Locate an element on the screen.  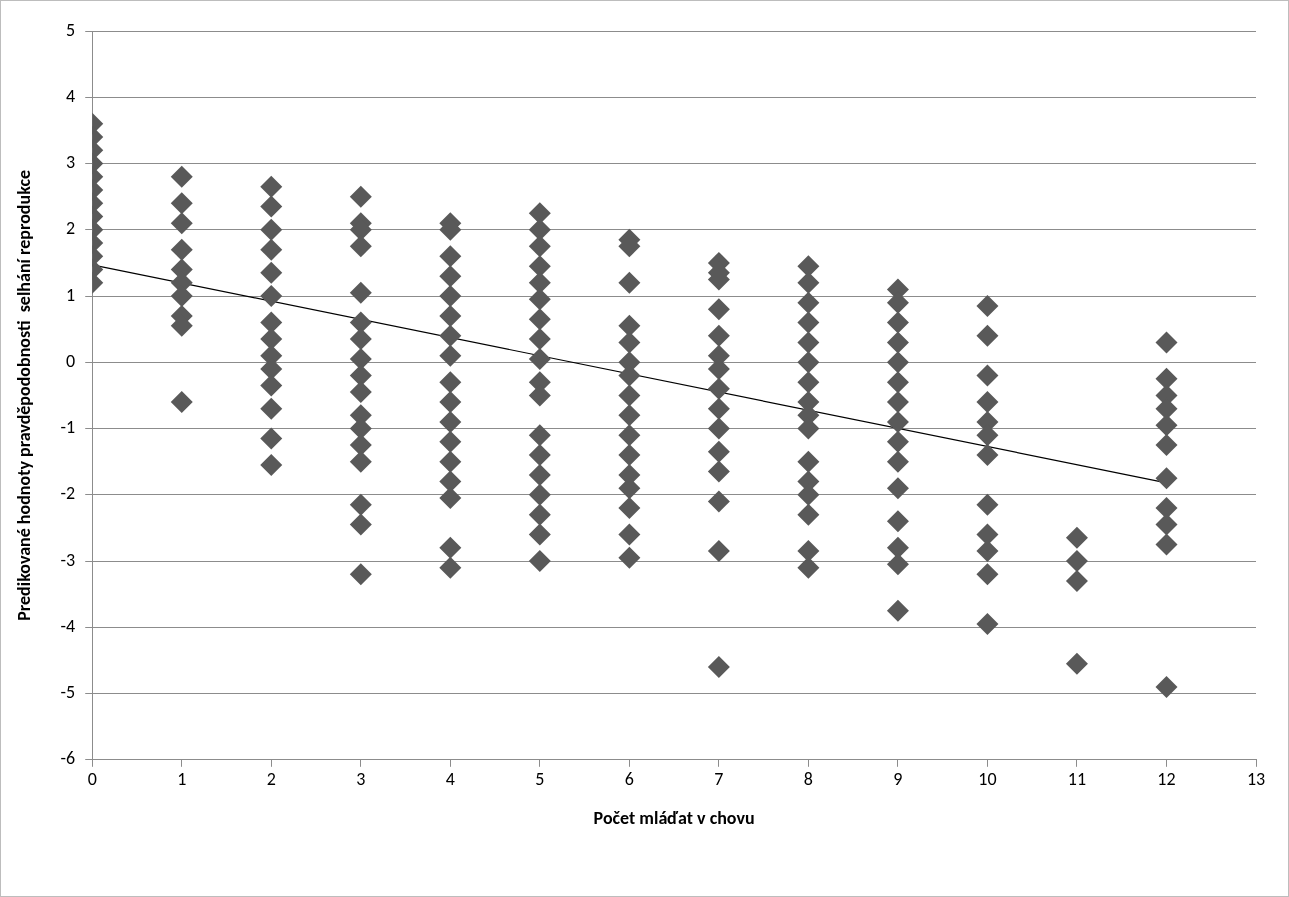
y-tick-label: -4 is located at coordinates (68, 625).